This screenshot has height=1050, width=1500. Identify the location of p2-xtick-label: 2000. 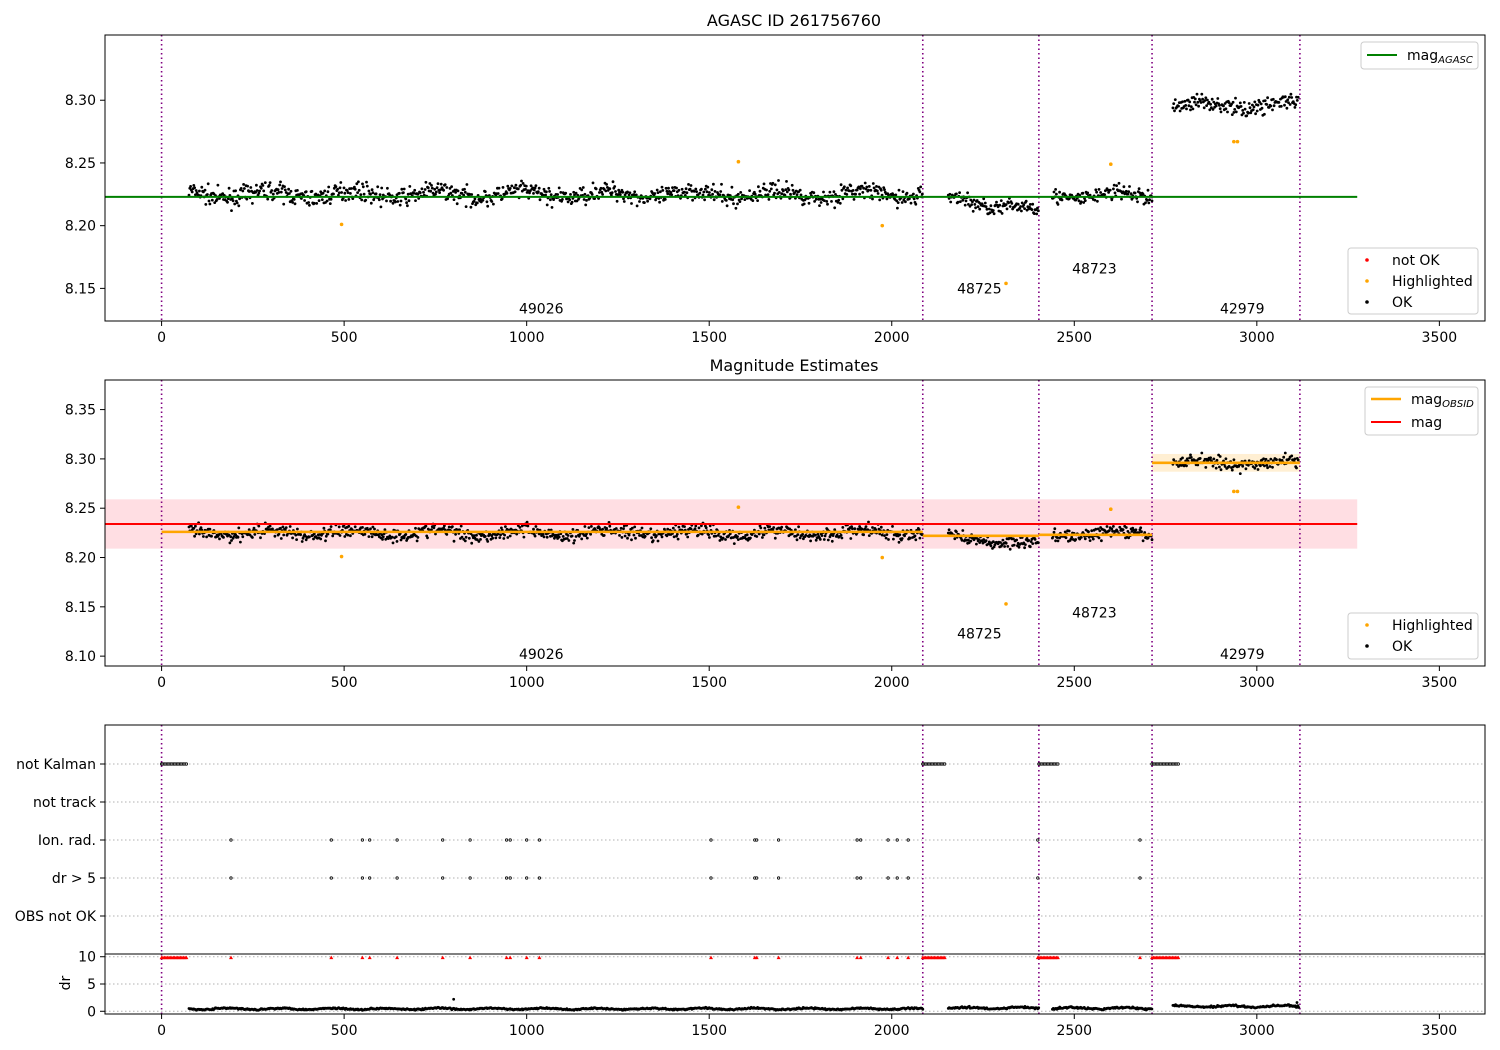
(892, 683).